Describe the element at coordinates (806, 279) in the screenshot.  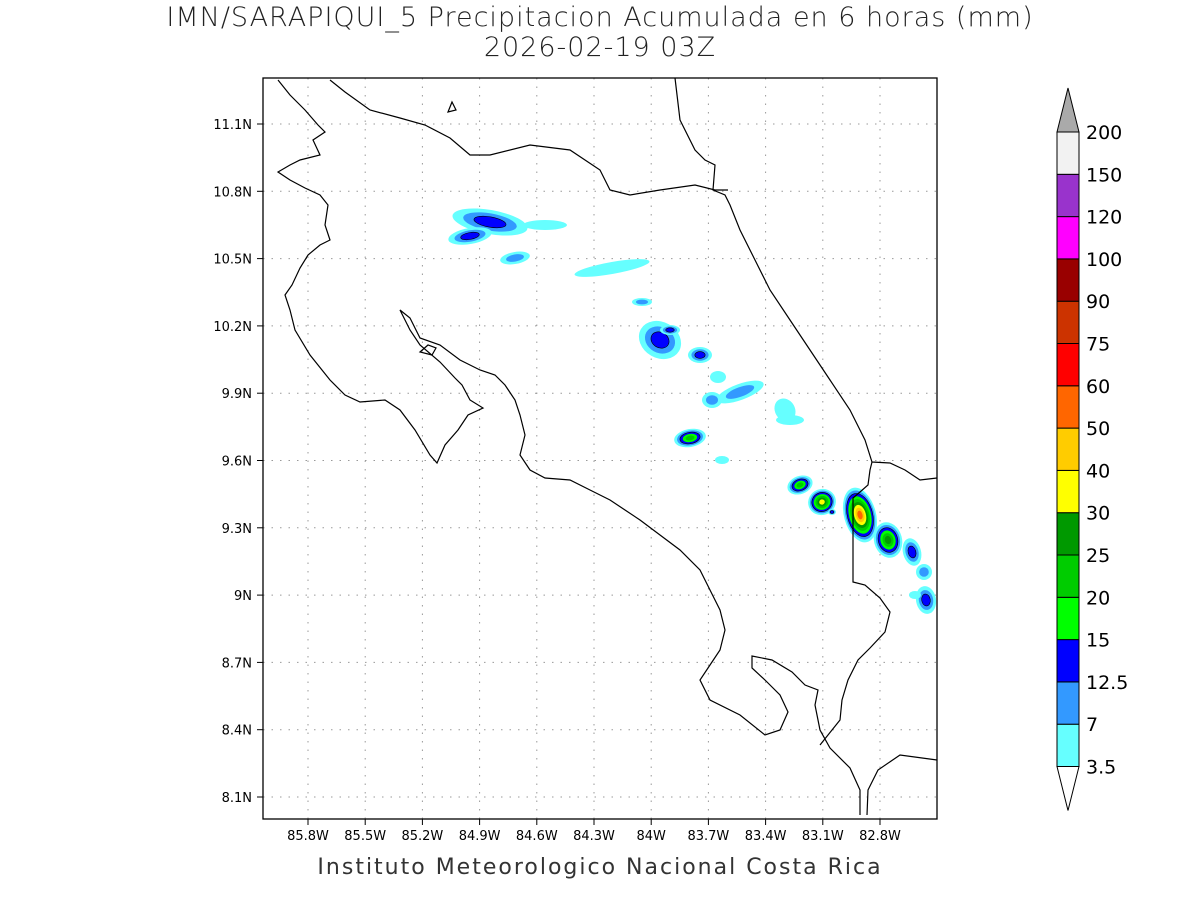
I see `caribbean-coast` at that location.